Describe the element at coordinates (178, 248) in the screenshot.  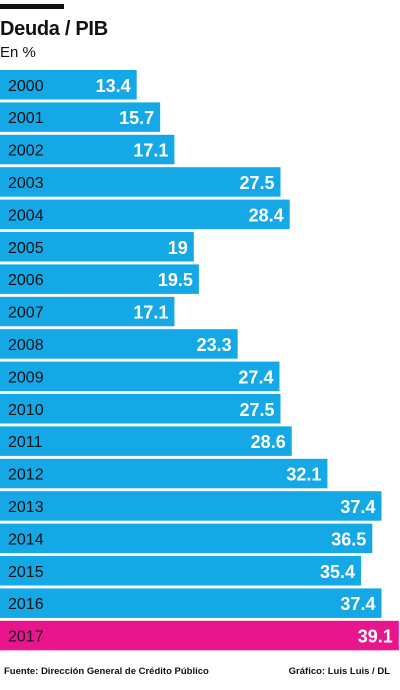
I see `value-label-2005: 19` at that location.